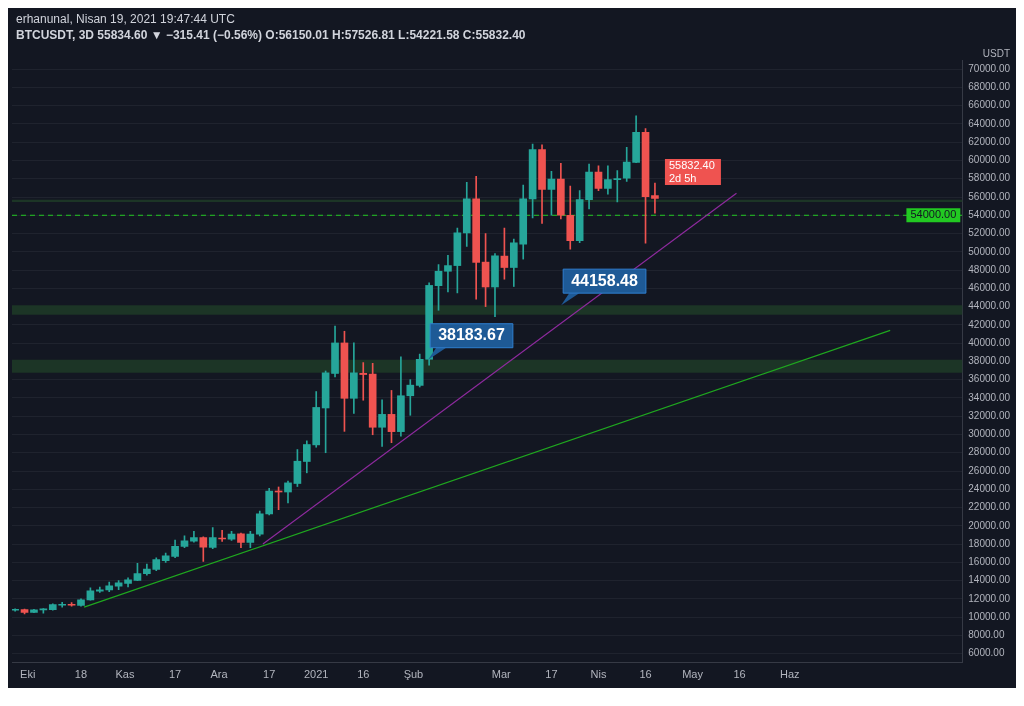  Describe the element at coordinates (989, 324) in the screenshot. I see `y-tick-label: 42000.00` at that location.